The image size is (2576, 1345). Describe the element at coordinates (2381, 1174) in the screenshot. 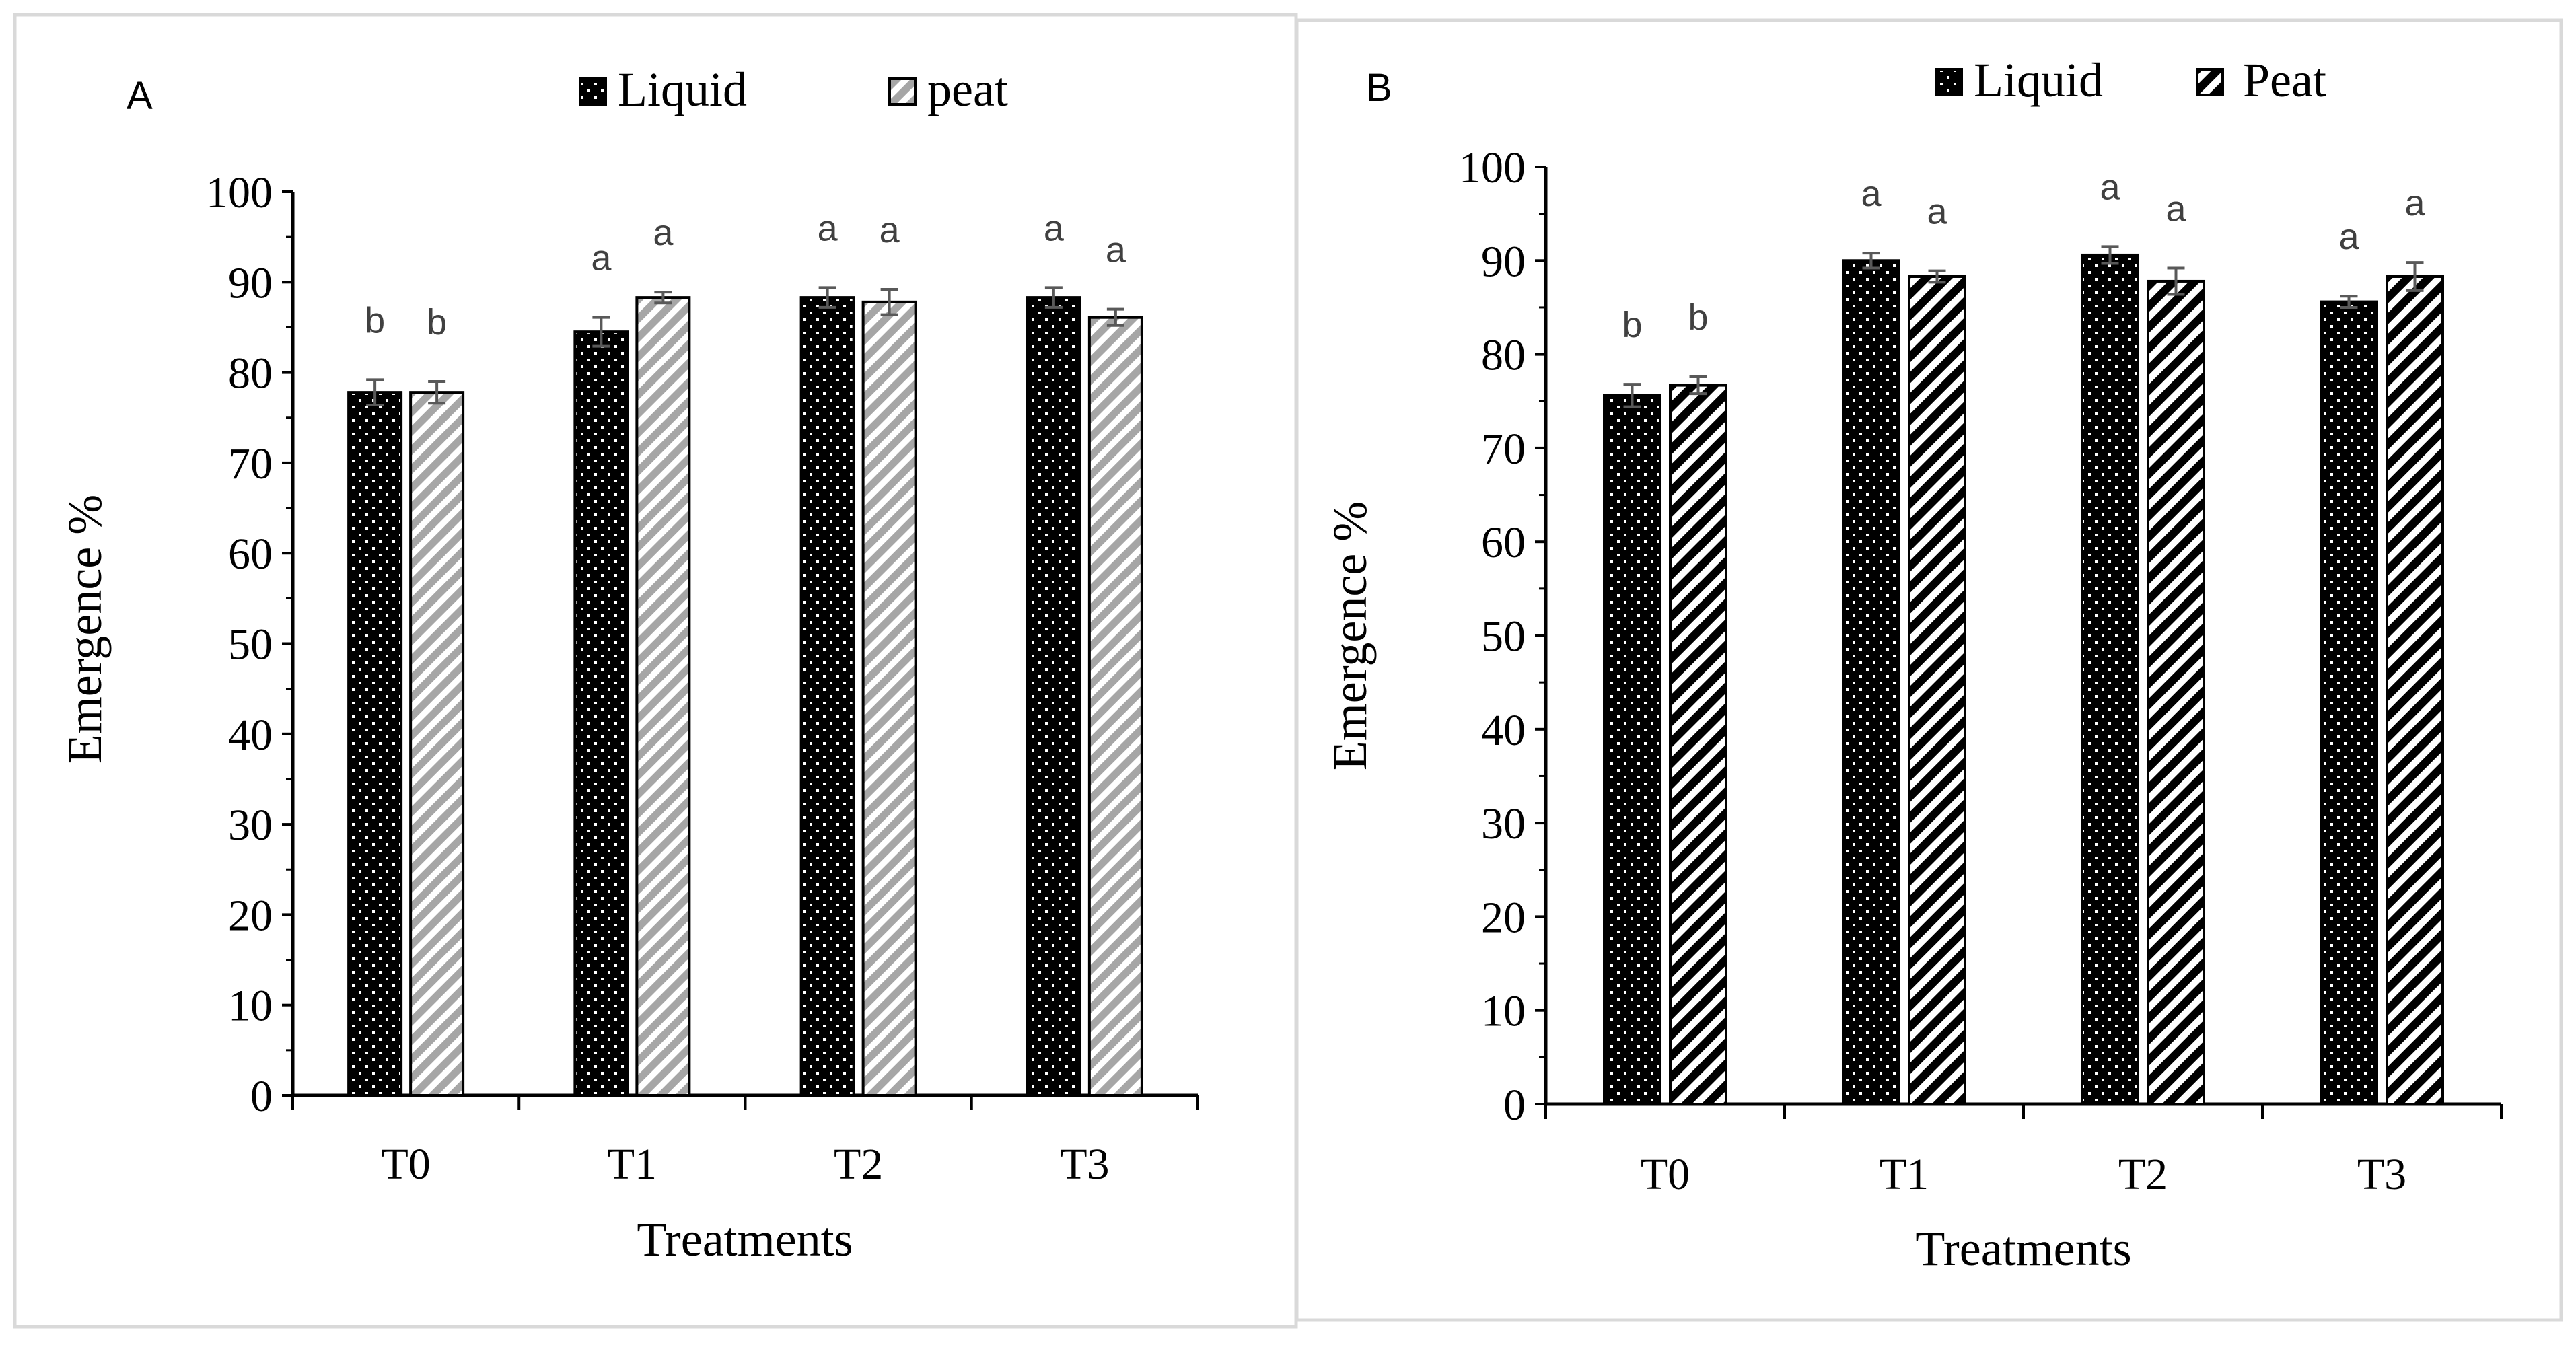

I see `x-tick-label: T3` at that location.